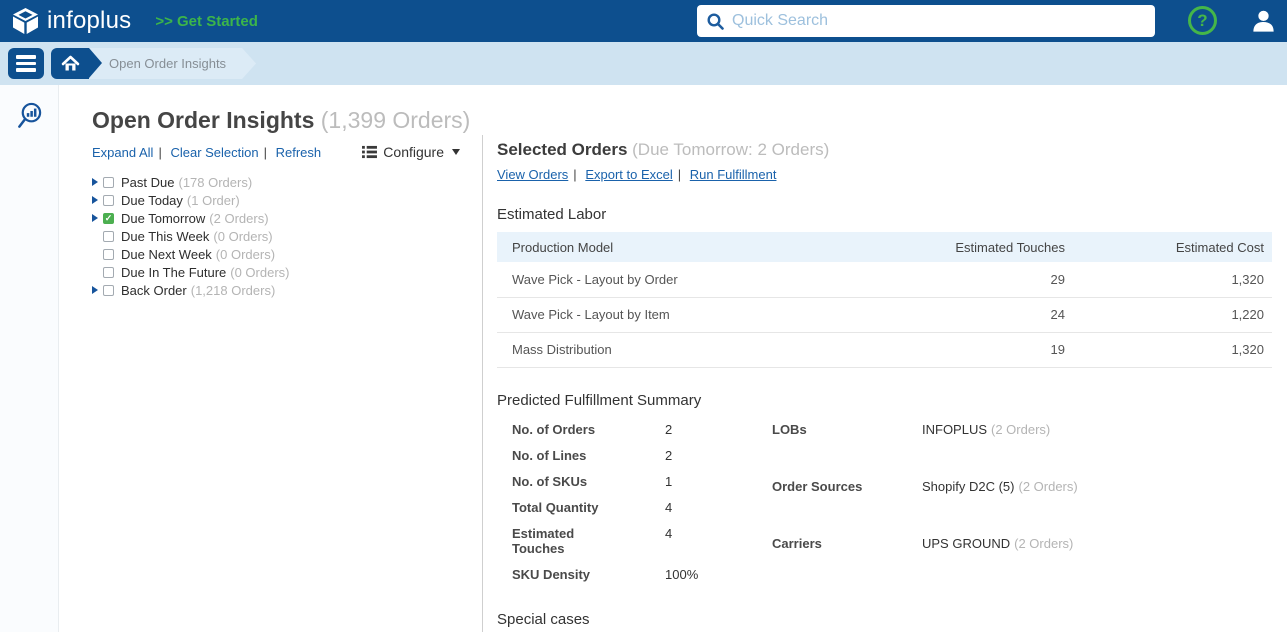 Image resolution: width=1287 pixels, height=632 pixels. Describe the element at coordinates (731, 149) in the screenshot. I see `selected-orders-subtitle: (Due Tomorrow: 2 Orders)` at that location.